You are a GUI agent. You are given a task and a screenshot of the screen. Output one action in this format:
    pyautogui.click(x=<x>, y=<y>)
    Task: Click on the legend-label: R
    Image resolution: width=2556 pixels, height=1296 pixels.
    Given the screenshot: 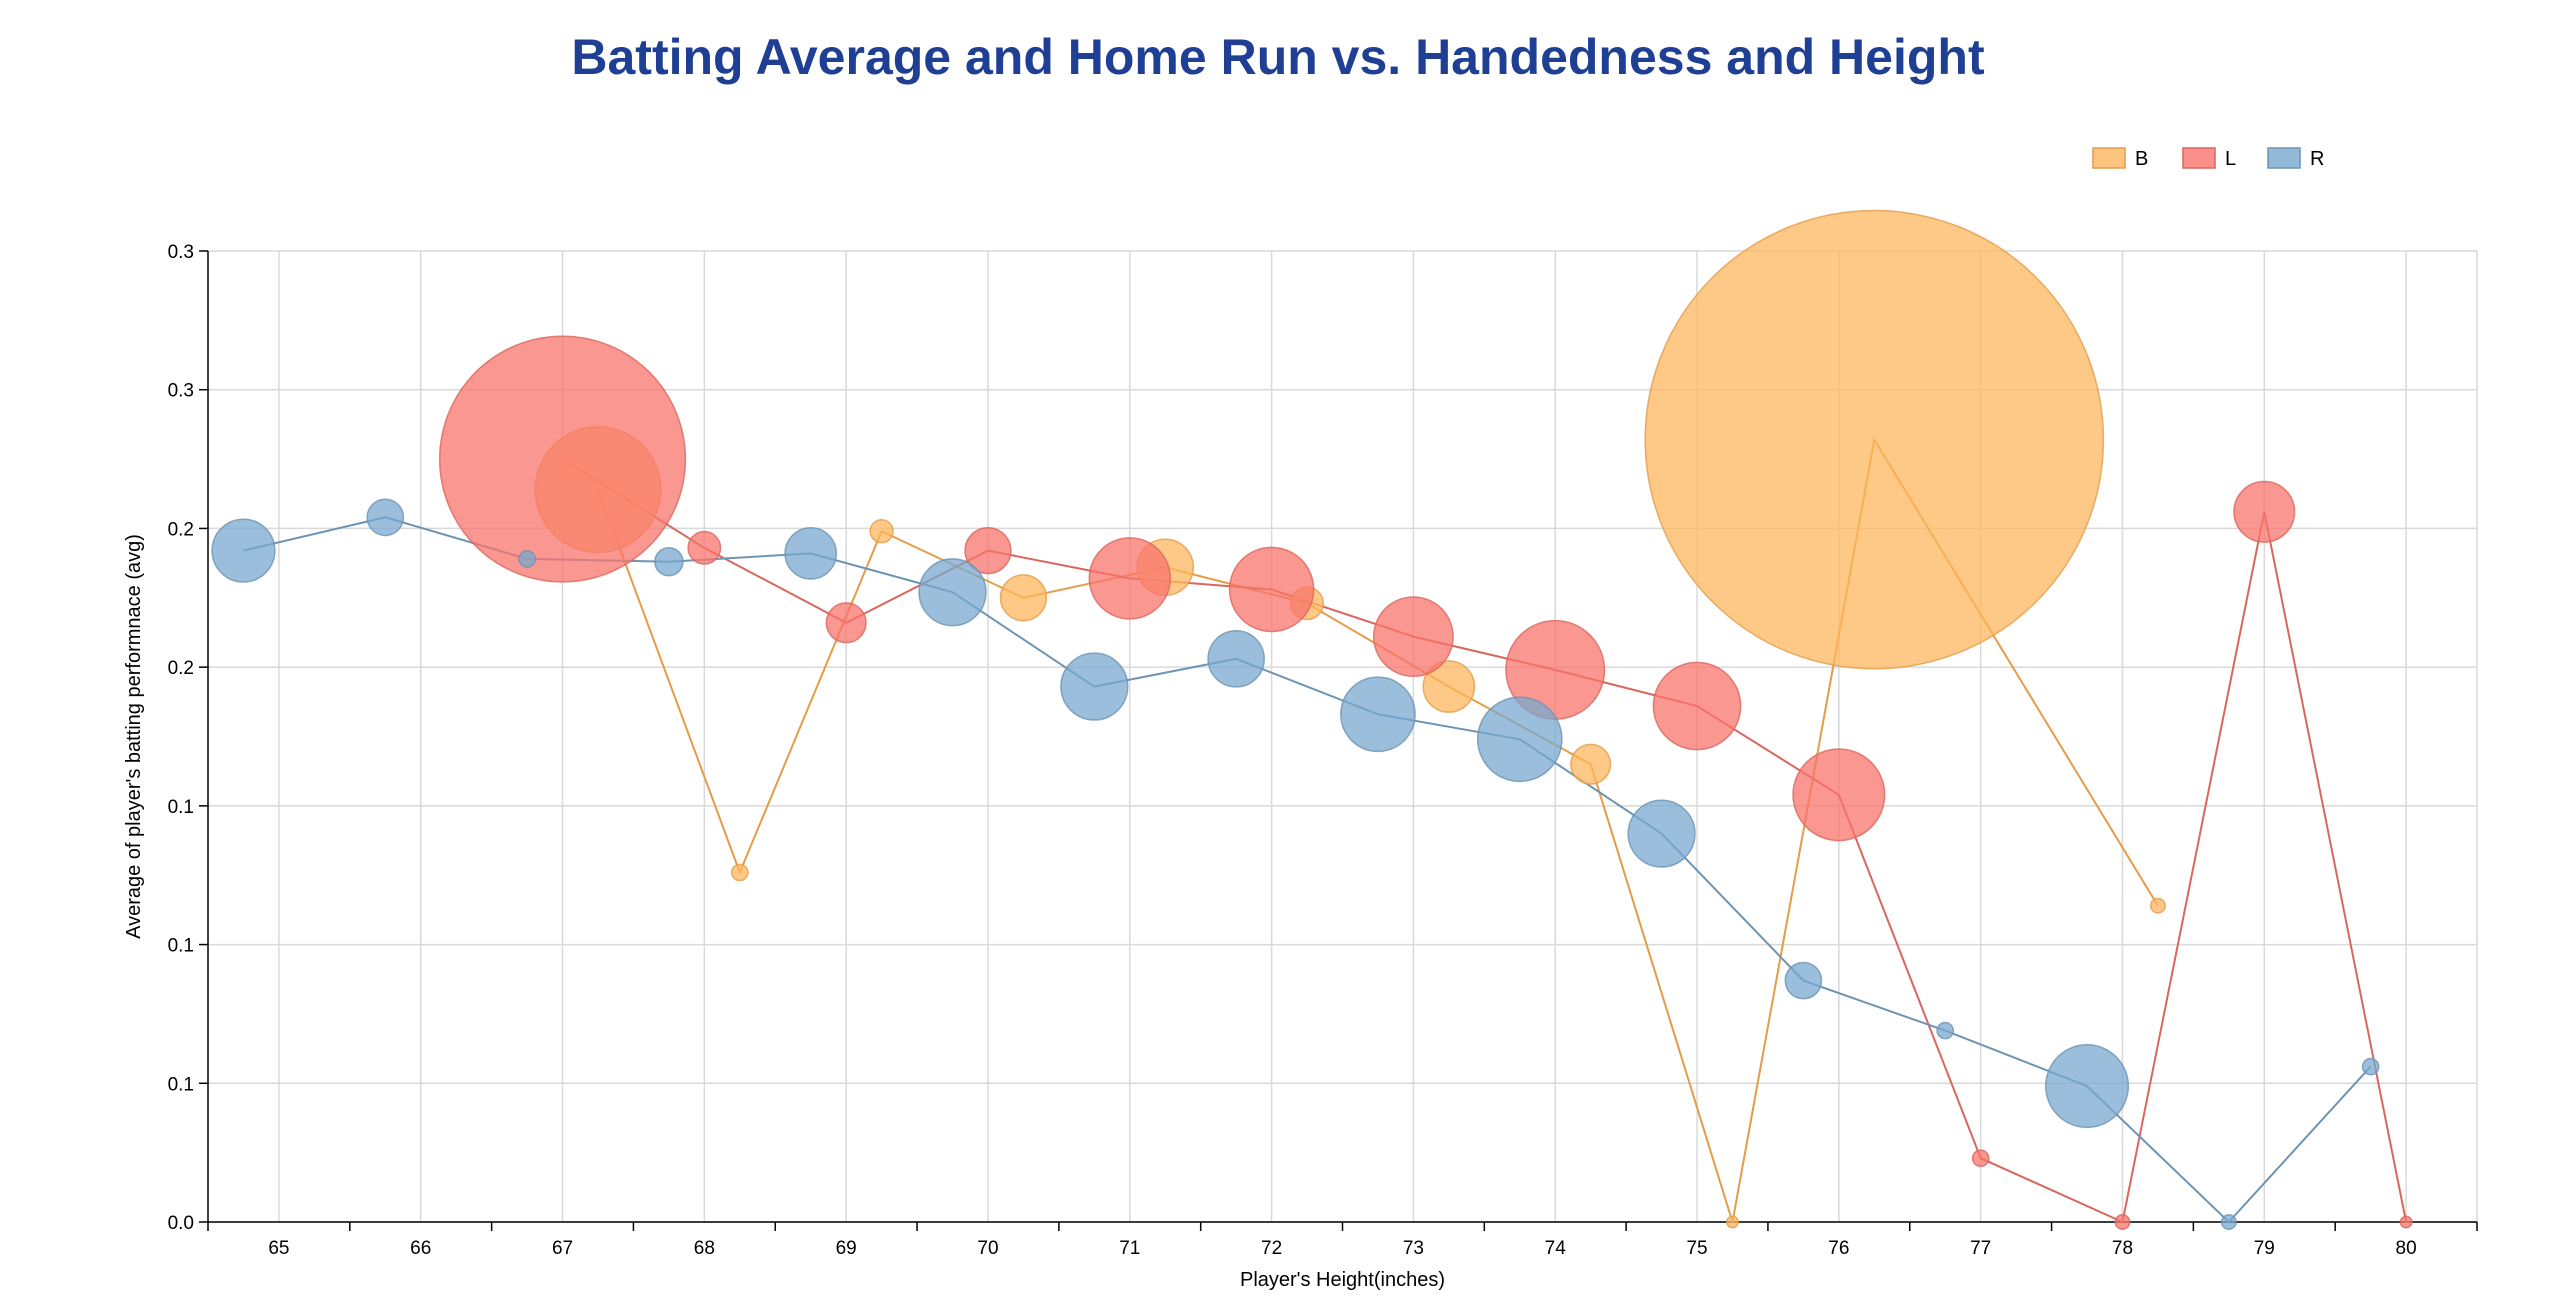 What is the action you would take?
    pyautogui.click(x=2317, y=159)
    